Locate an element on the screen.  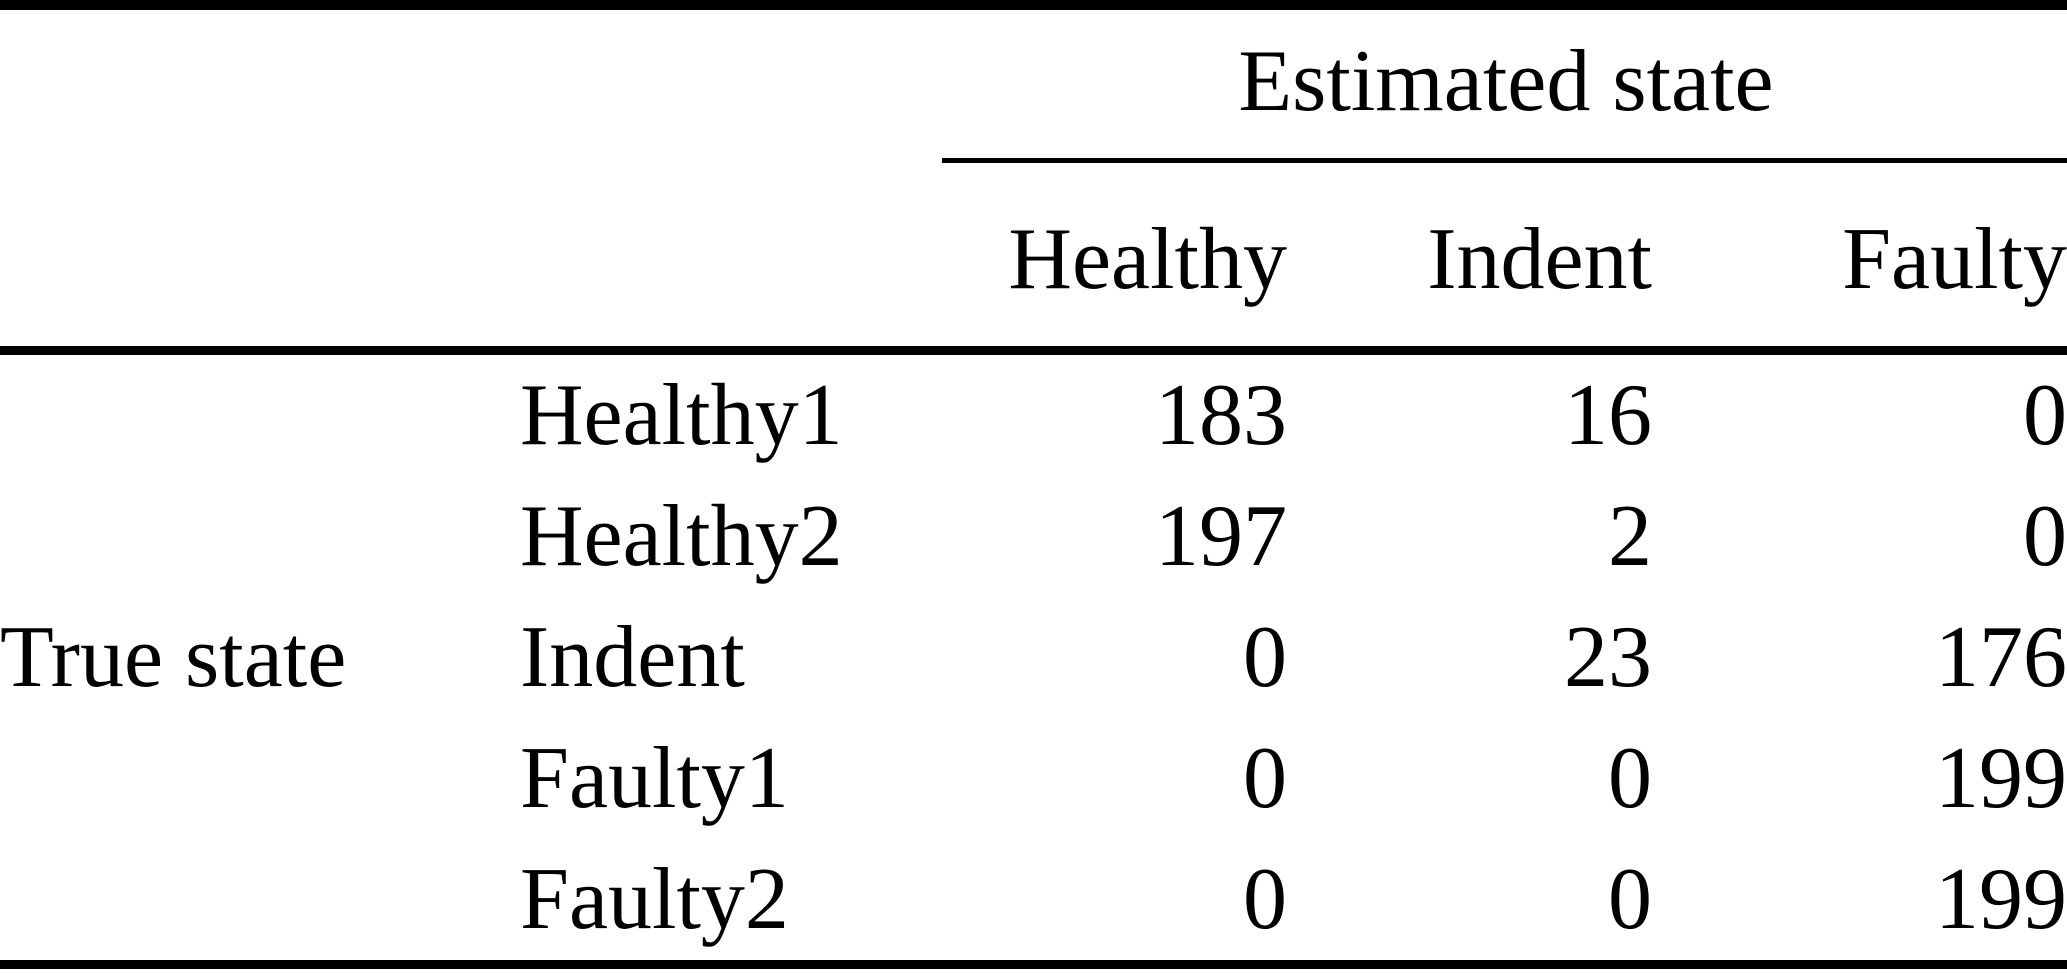
row-group-header: True state is located at coordinates (173, 657).